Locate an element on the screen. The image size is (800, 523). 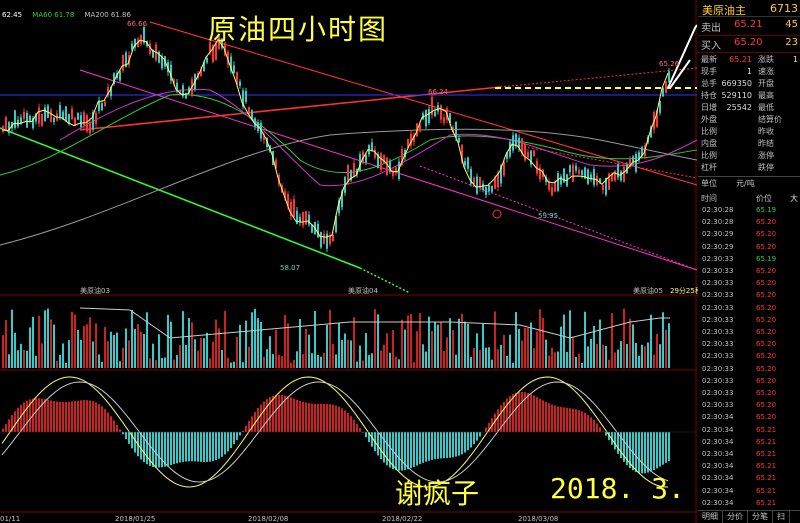
tick-time: 02:30:28 is located at coordinates (718, 210).